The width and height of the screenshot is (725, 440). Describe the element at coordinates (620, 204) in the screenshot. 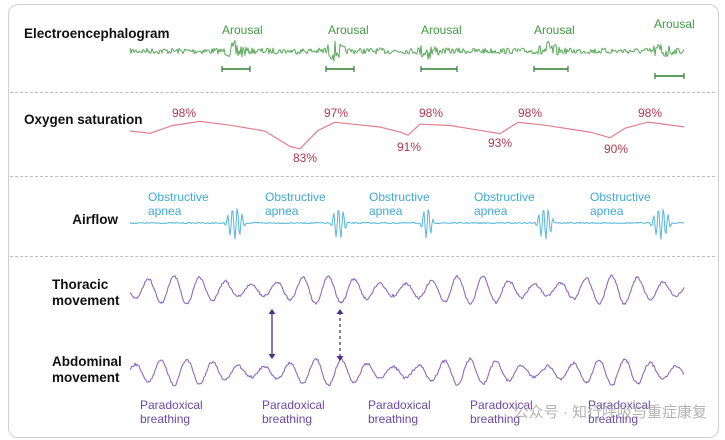

I see `obstructive-apnea-label-5: Obstructive apnea` at that location.